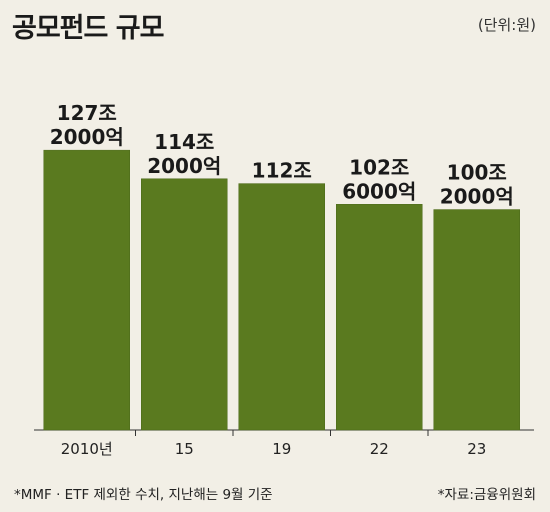 This screenshot has width=550, height=512. I want to click on x-tick-label-4: 23, so click(476, 449).